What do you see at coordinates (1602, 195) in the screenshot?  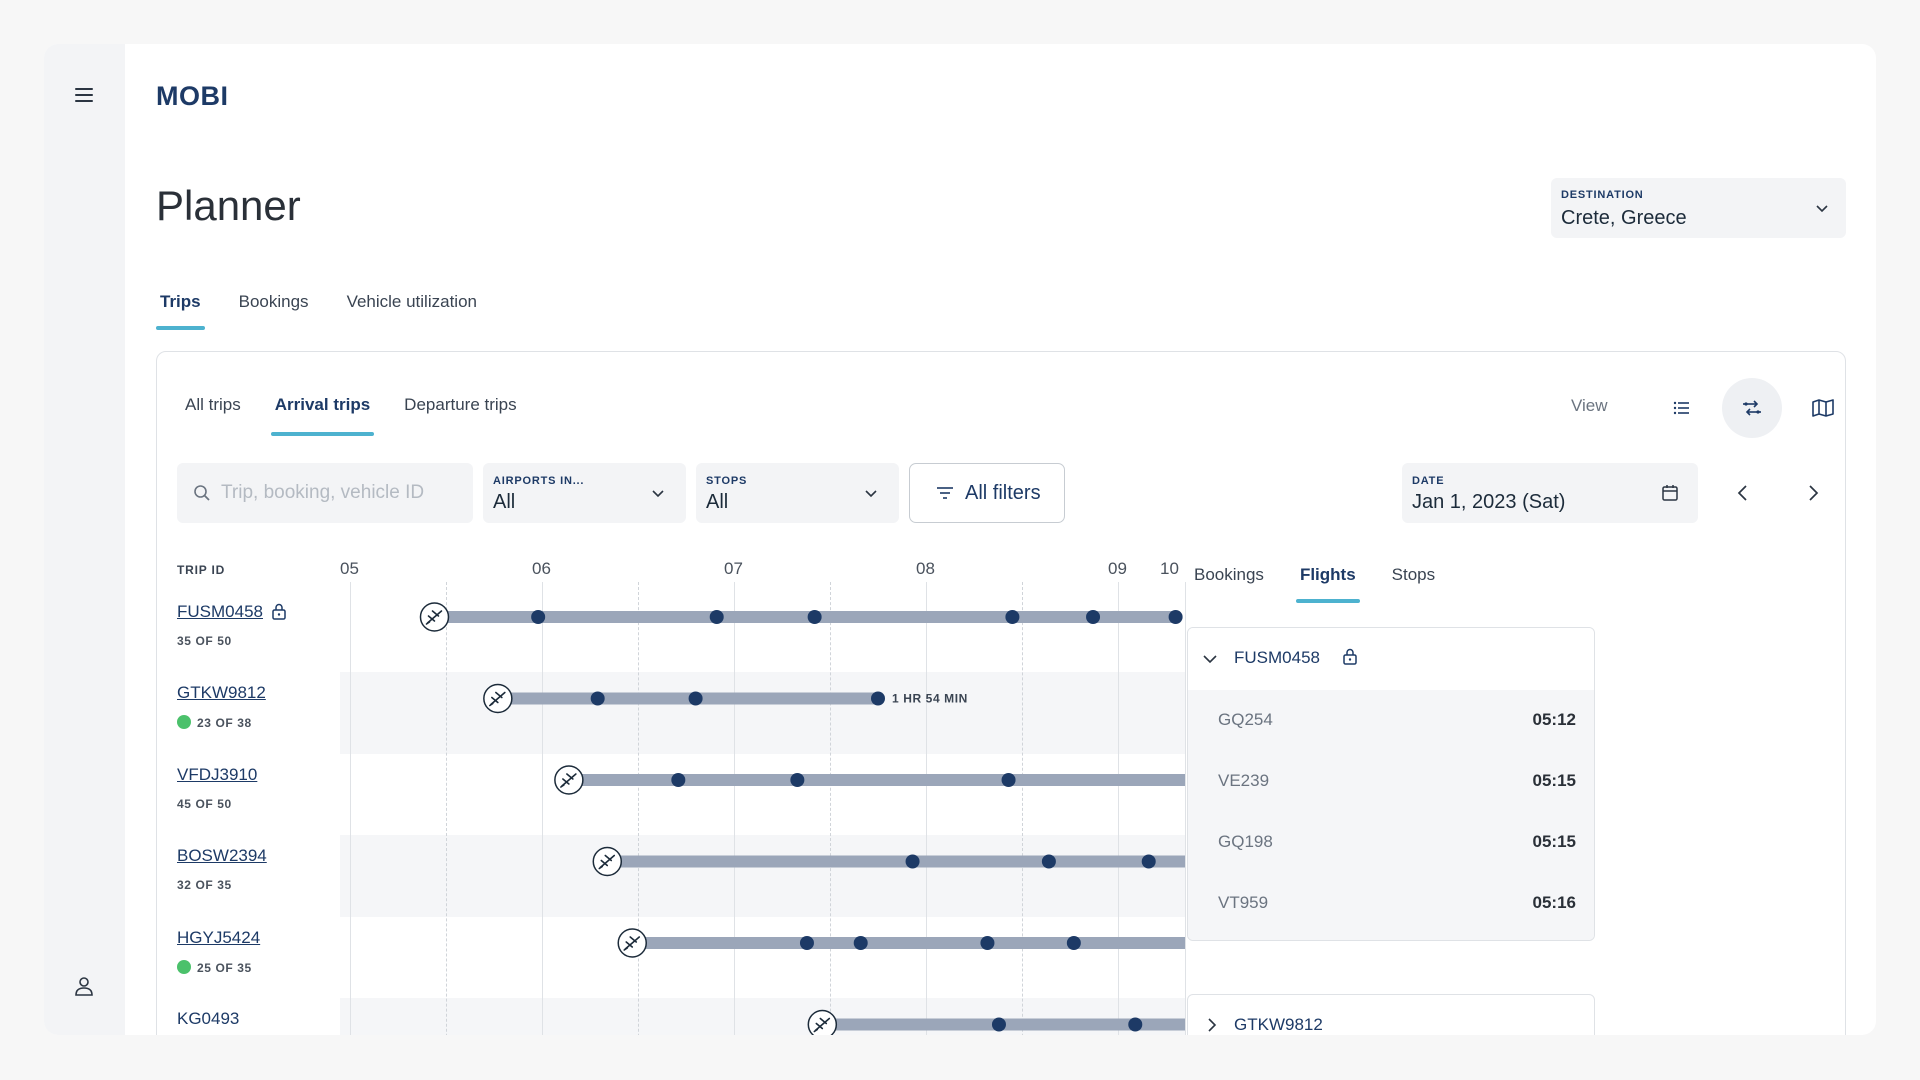 I see `destination-label: DESTINATION` at bounding box center [1602, 195].